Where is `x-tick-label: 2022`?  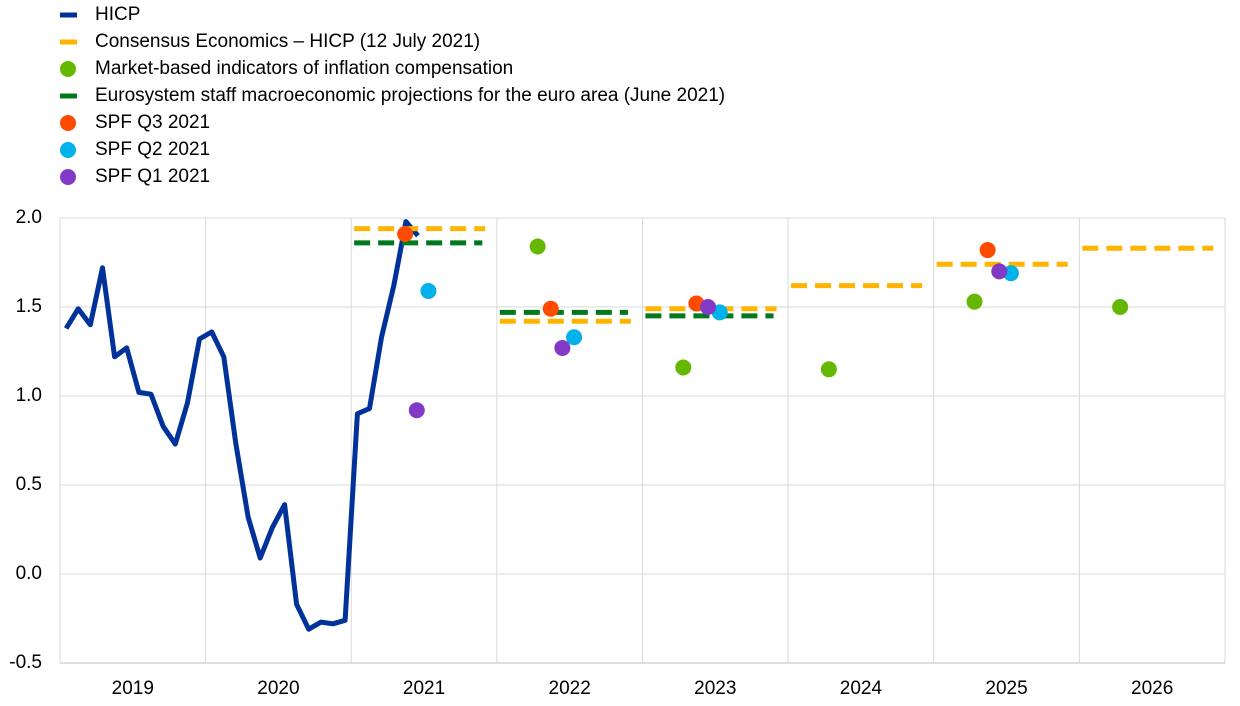
x-tick-label: 2022 is located at coordinates (570, 688).